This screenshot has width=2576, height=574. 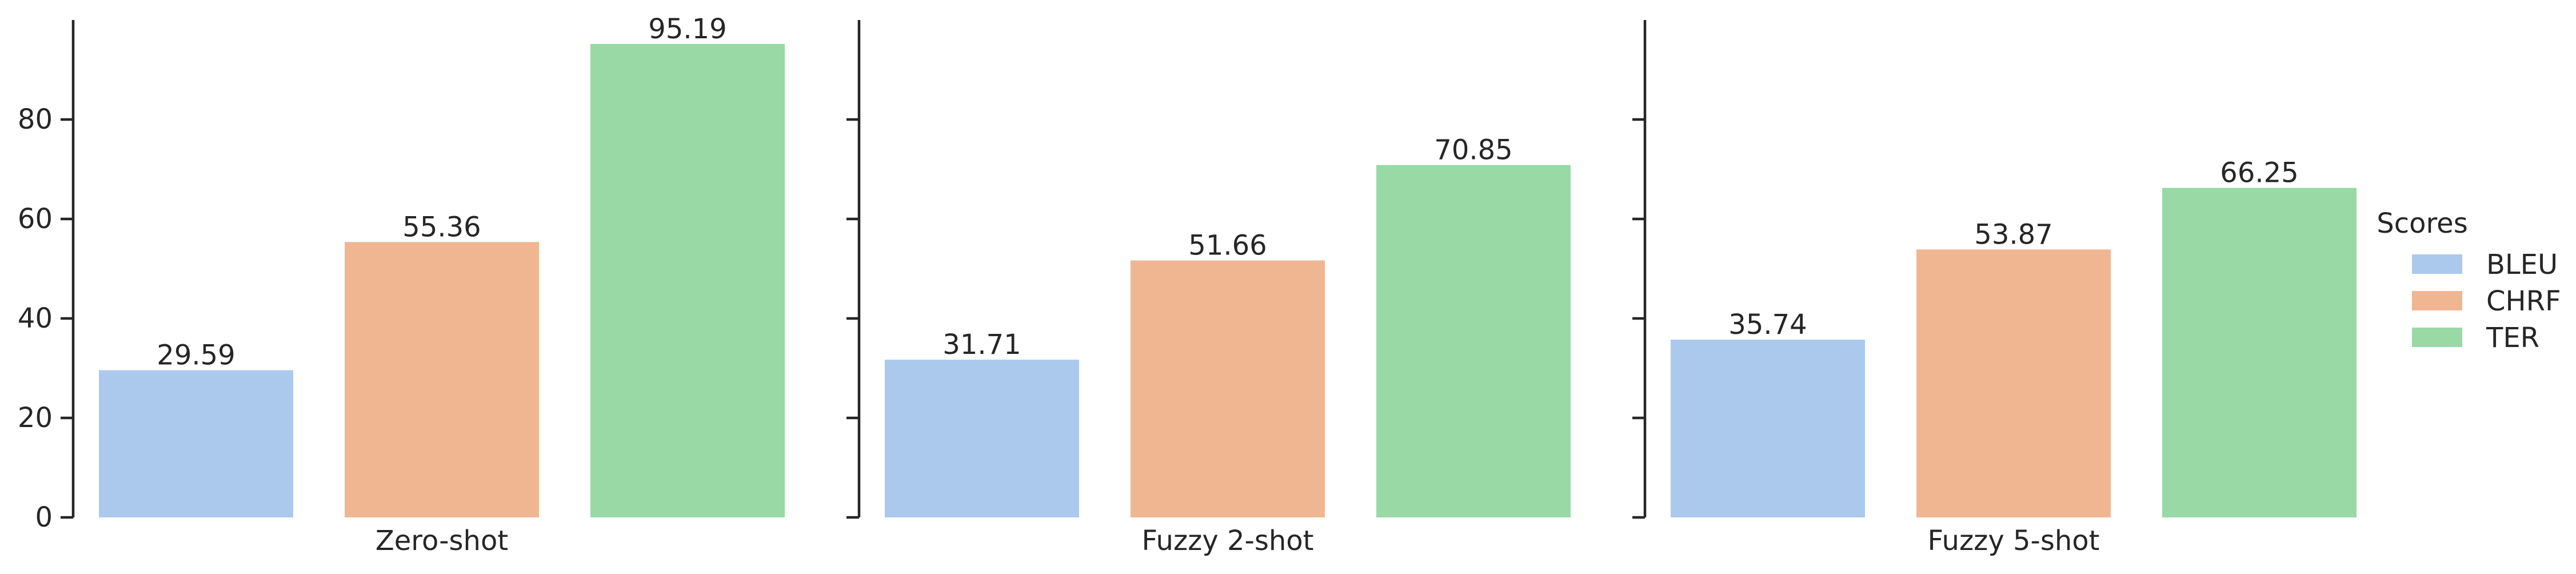 I want to click on legend-swatch-chrf, so click(x=2437, y=301).